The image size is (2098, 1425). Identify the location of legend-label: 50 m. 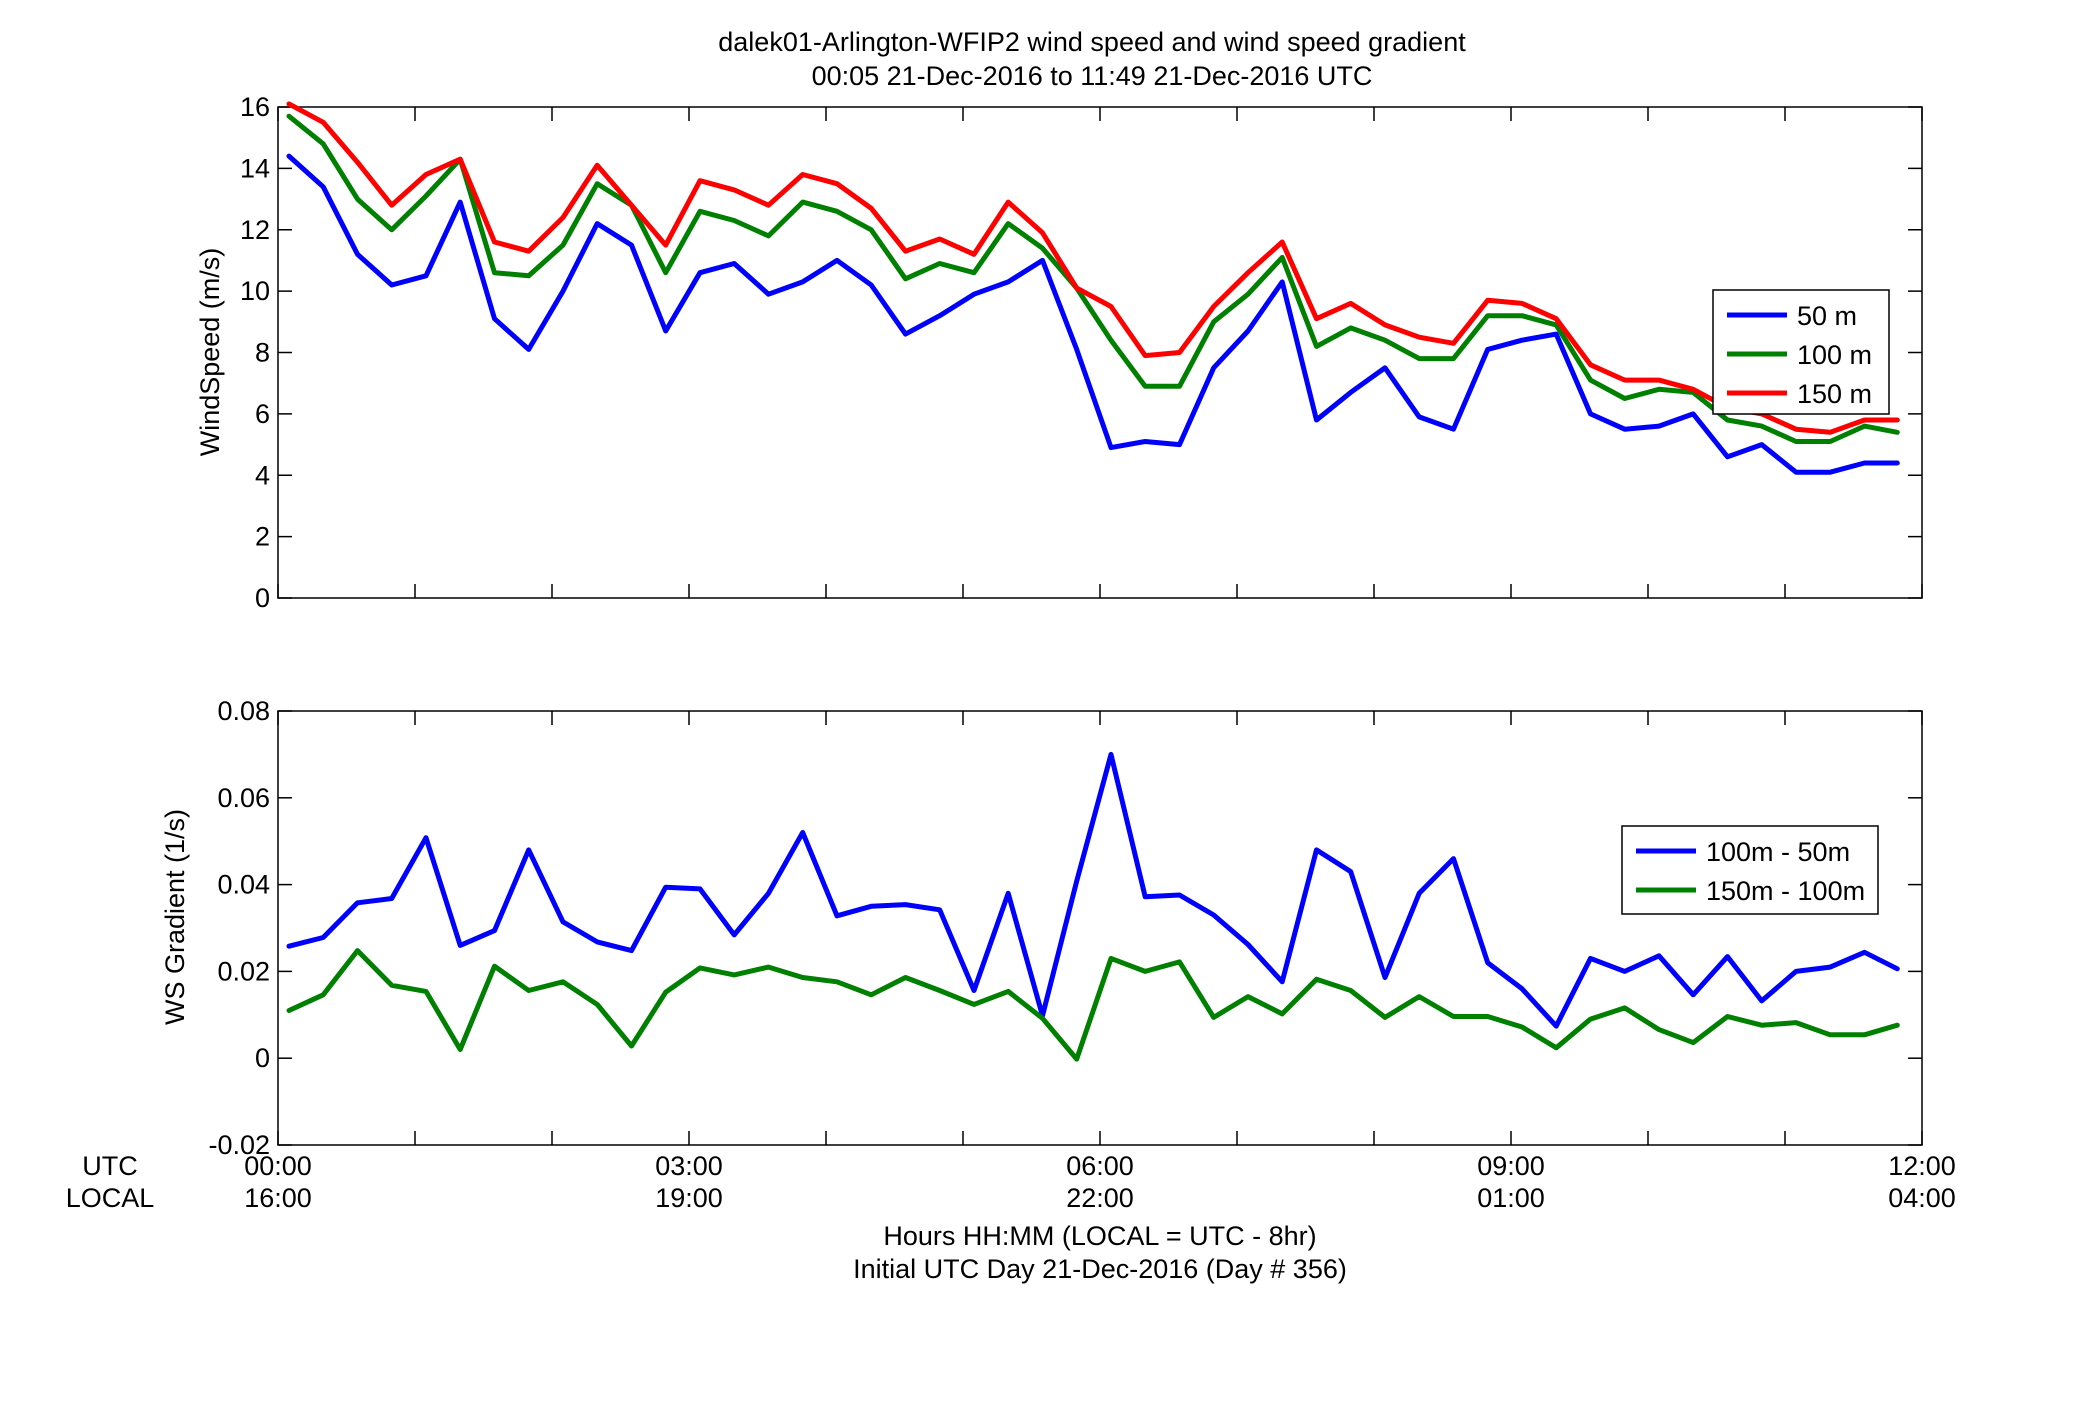
(1827, 316).